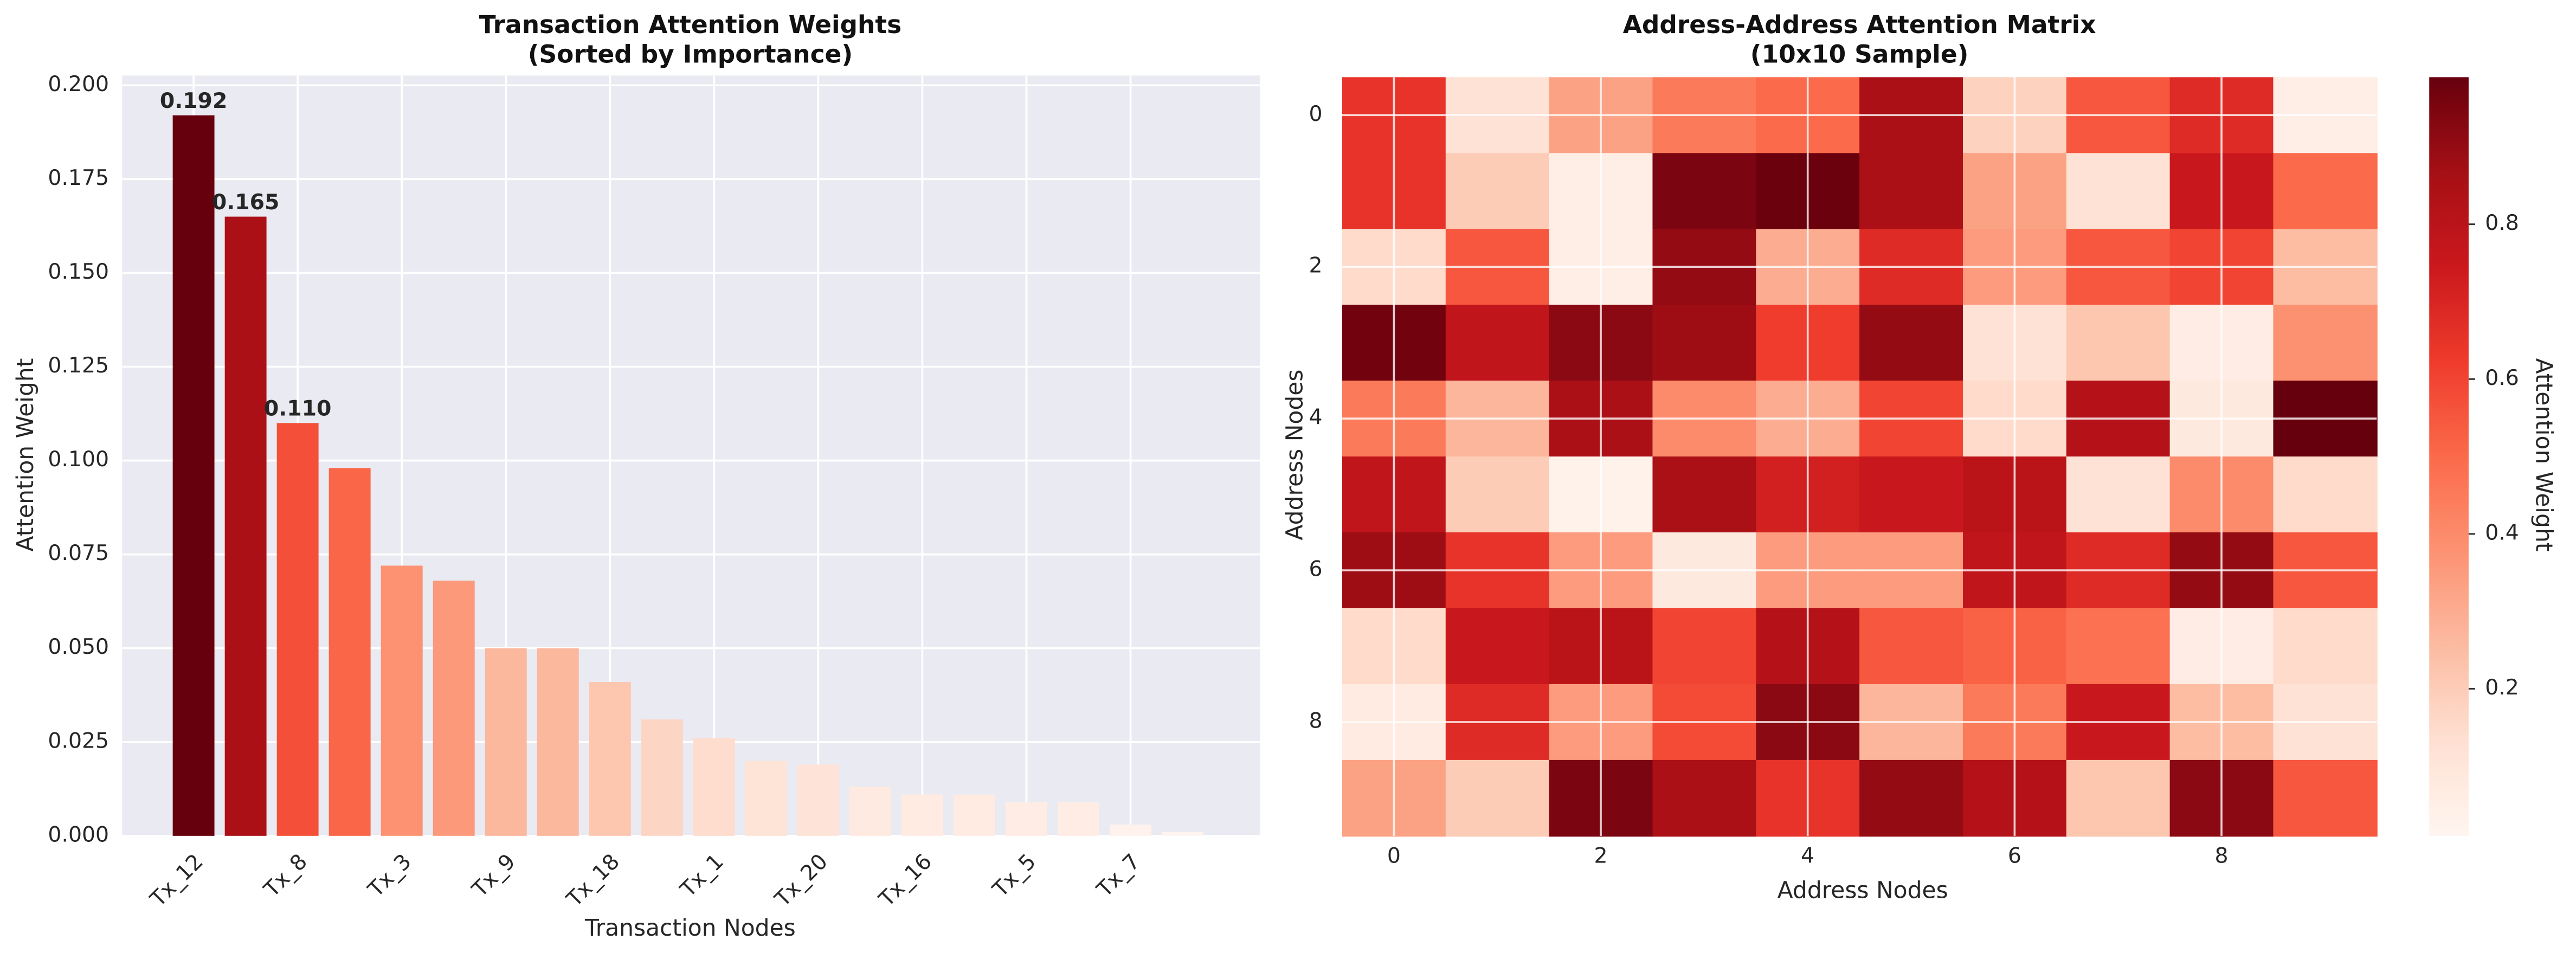 This screenshot has height=959, width=2576. Describe the element at coordinates (78, 460) in the screenshot. I see `y-tick-label: 0.100` at that location.